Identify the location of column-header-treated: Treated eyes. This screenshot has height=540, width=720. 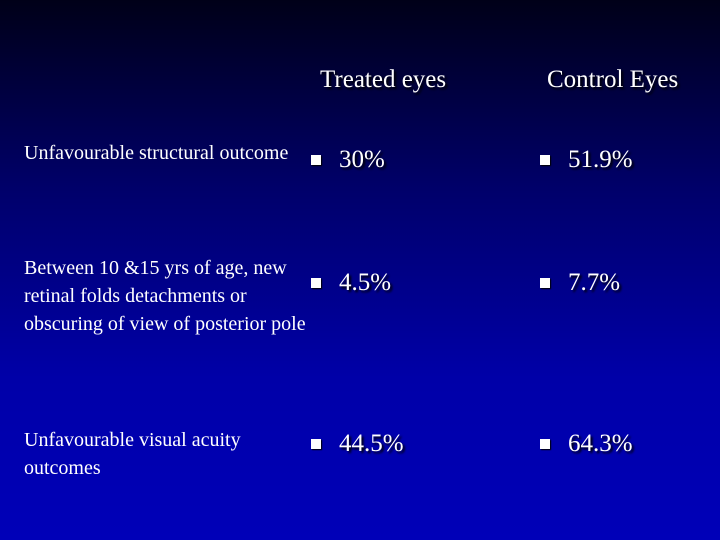
(383, 79).